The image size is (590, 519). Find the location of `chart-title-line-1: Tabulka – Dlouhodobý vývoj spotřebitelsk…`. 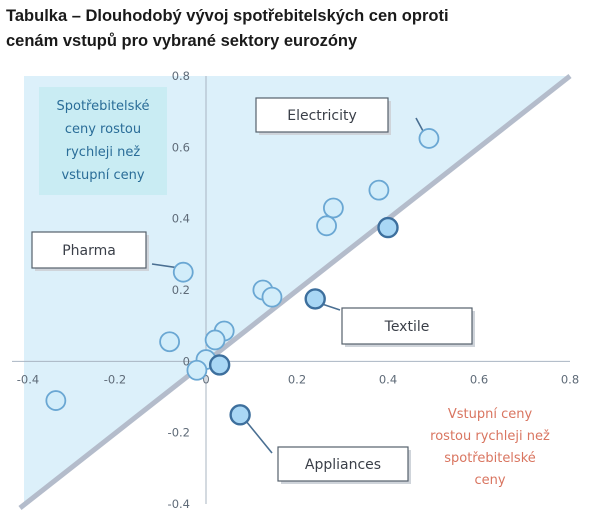

chart-title-line-1: Tabulka – Dlouhodobý vývoj spotřebitelsk… is located at coordinates (227, 16).